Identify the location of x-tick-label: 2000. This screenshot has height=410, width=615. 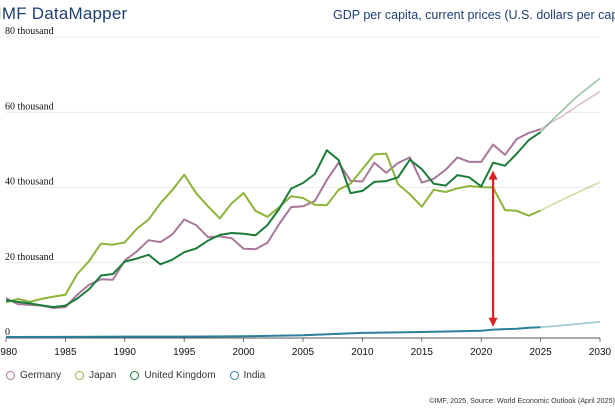
(243, 352).